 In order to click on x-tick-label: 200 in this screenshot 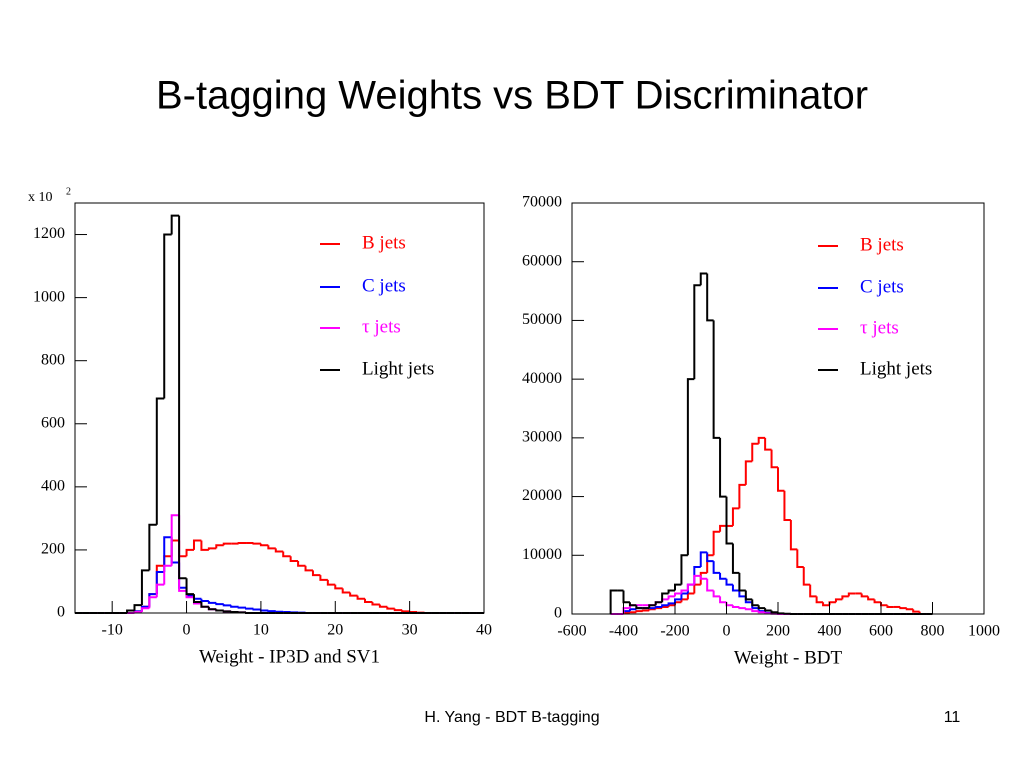, I will do `click(778, 631)`.